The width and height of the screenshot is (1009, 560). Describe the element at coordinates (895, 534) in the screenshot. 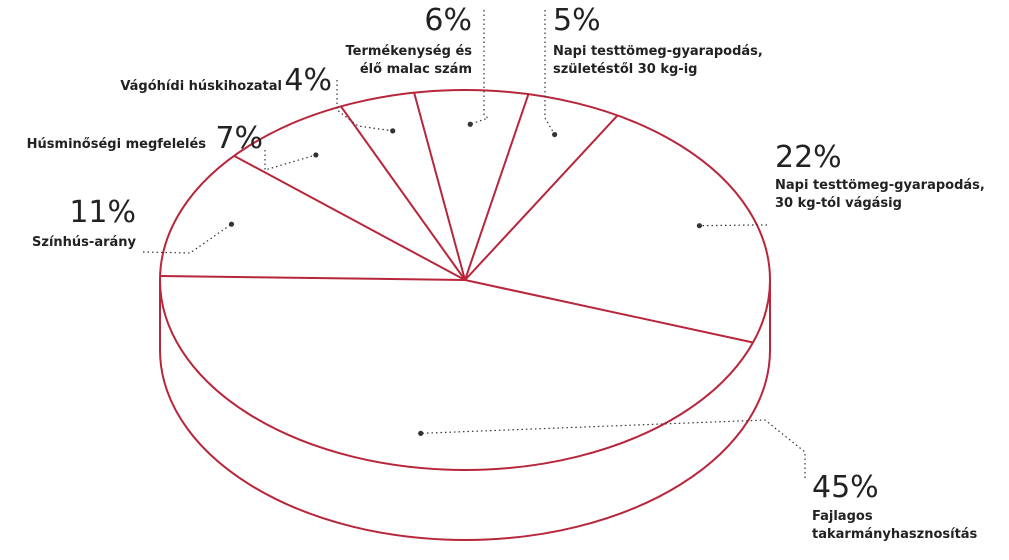

I see `slice-label-1-1: takarmányhasznosítás` at that location.